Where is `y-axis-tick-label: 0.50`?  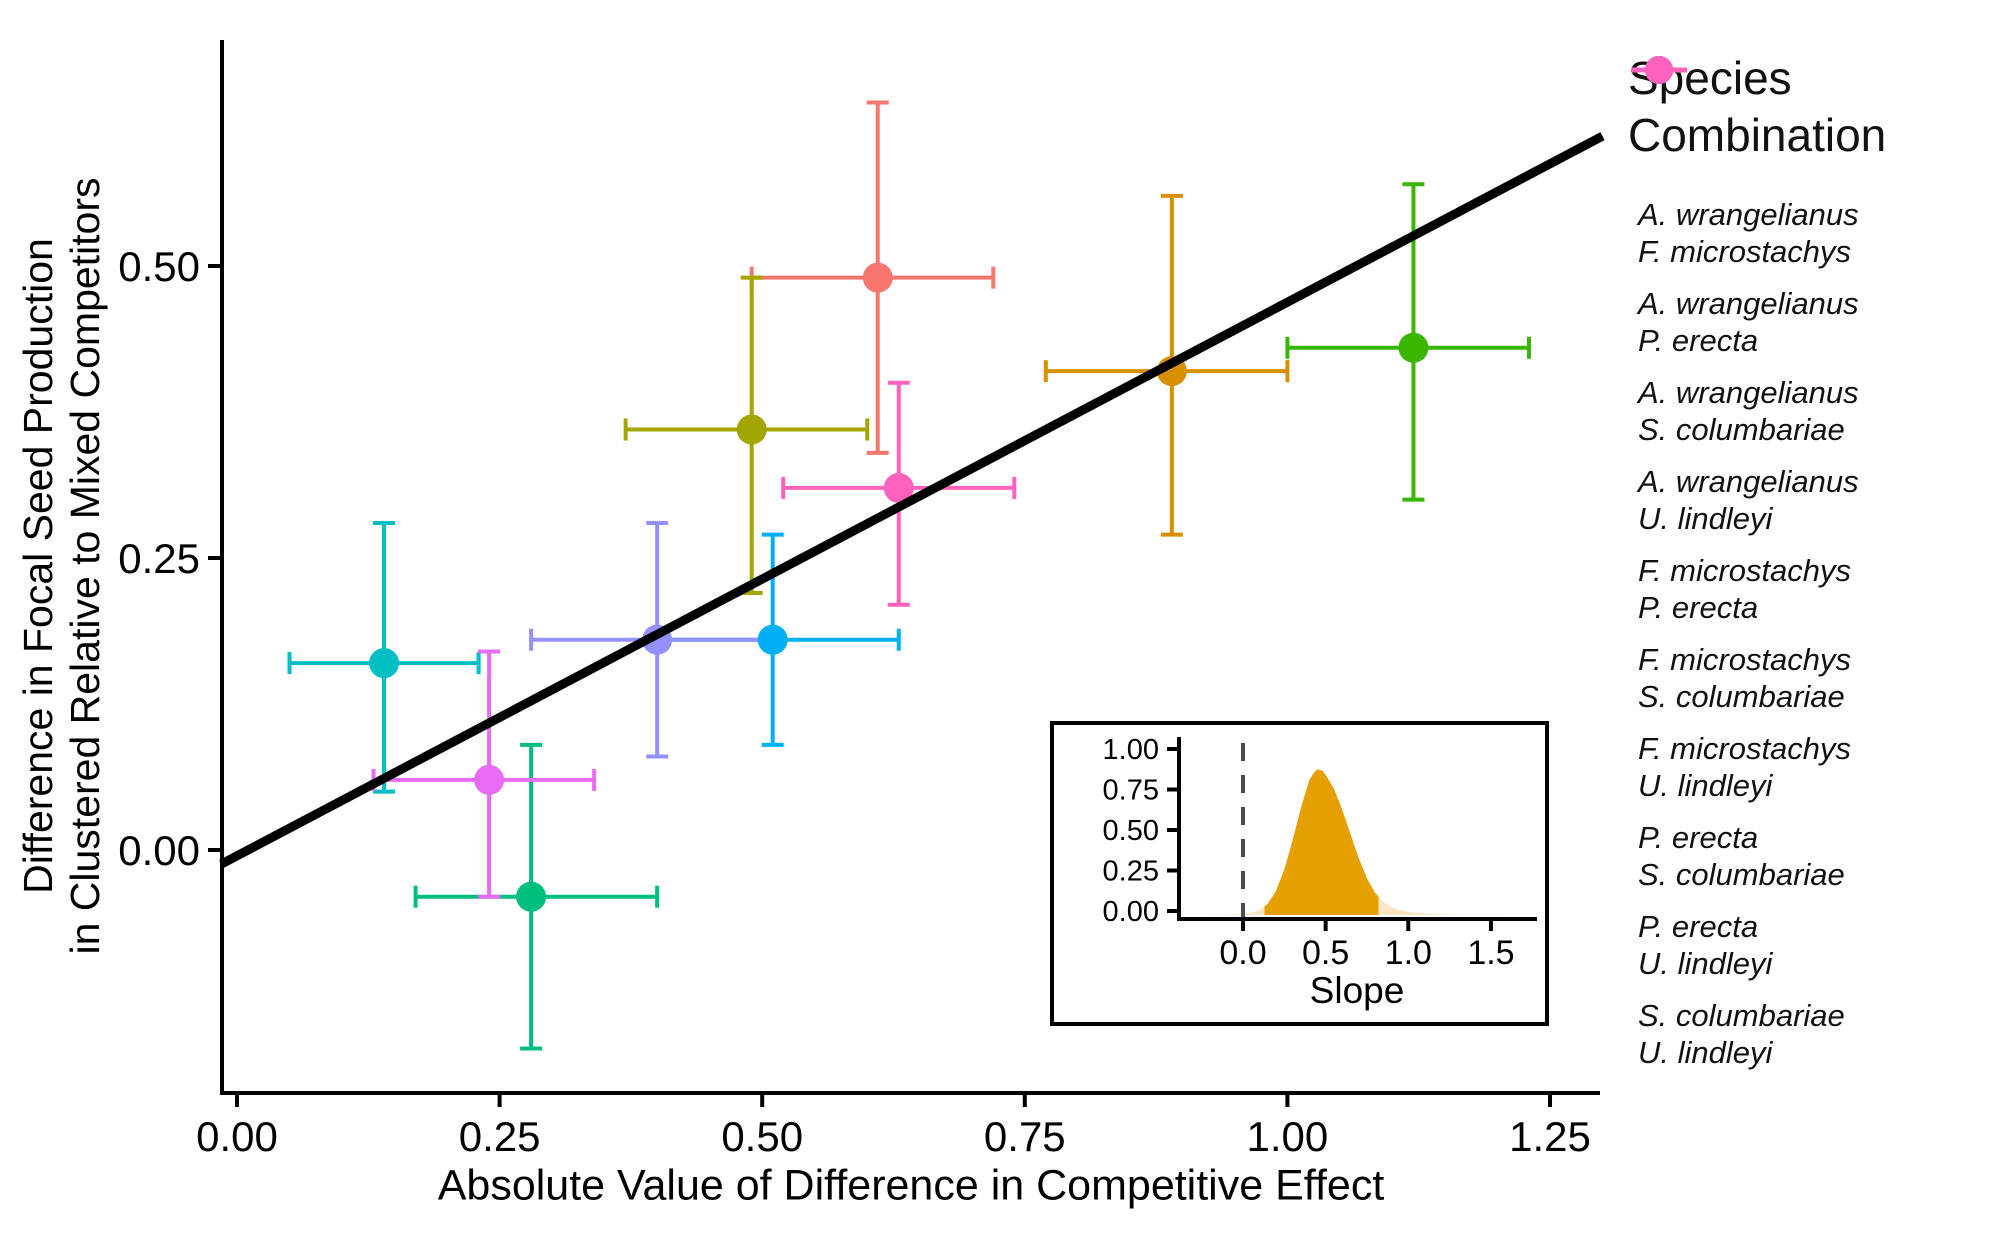 y-axis-tick-label: 0.50 is located at coordinates (159, 266).